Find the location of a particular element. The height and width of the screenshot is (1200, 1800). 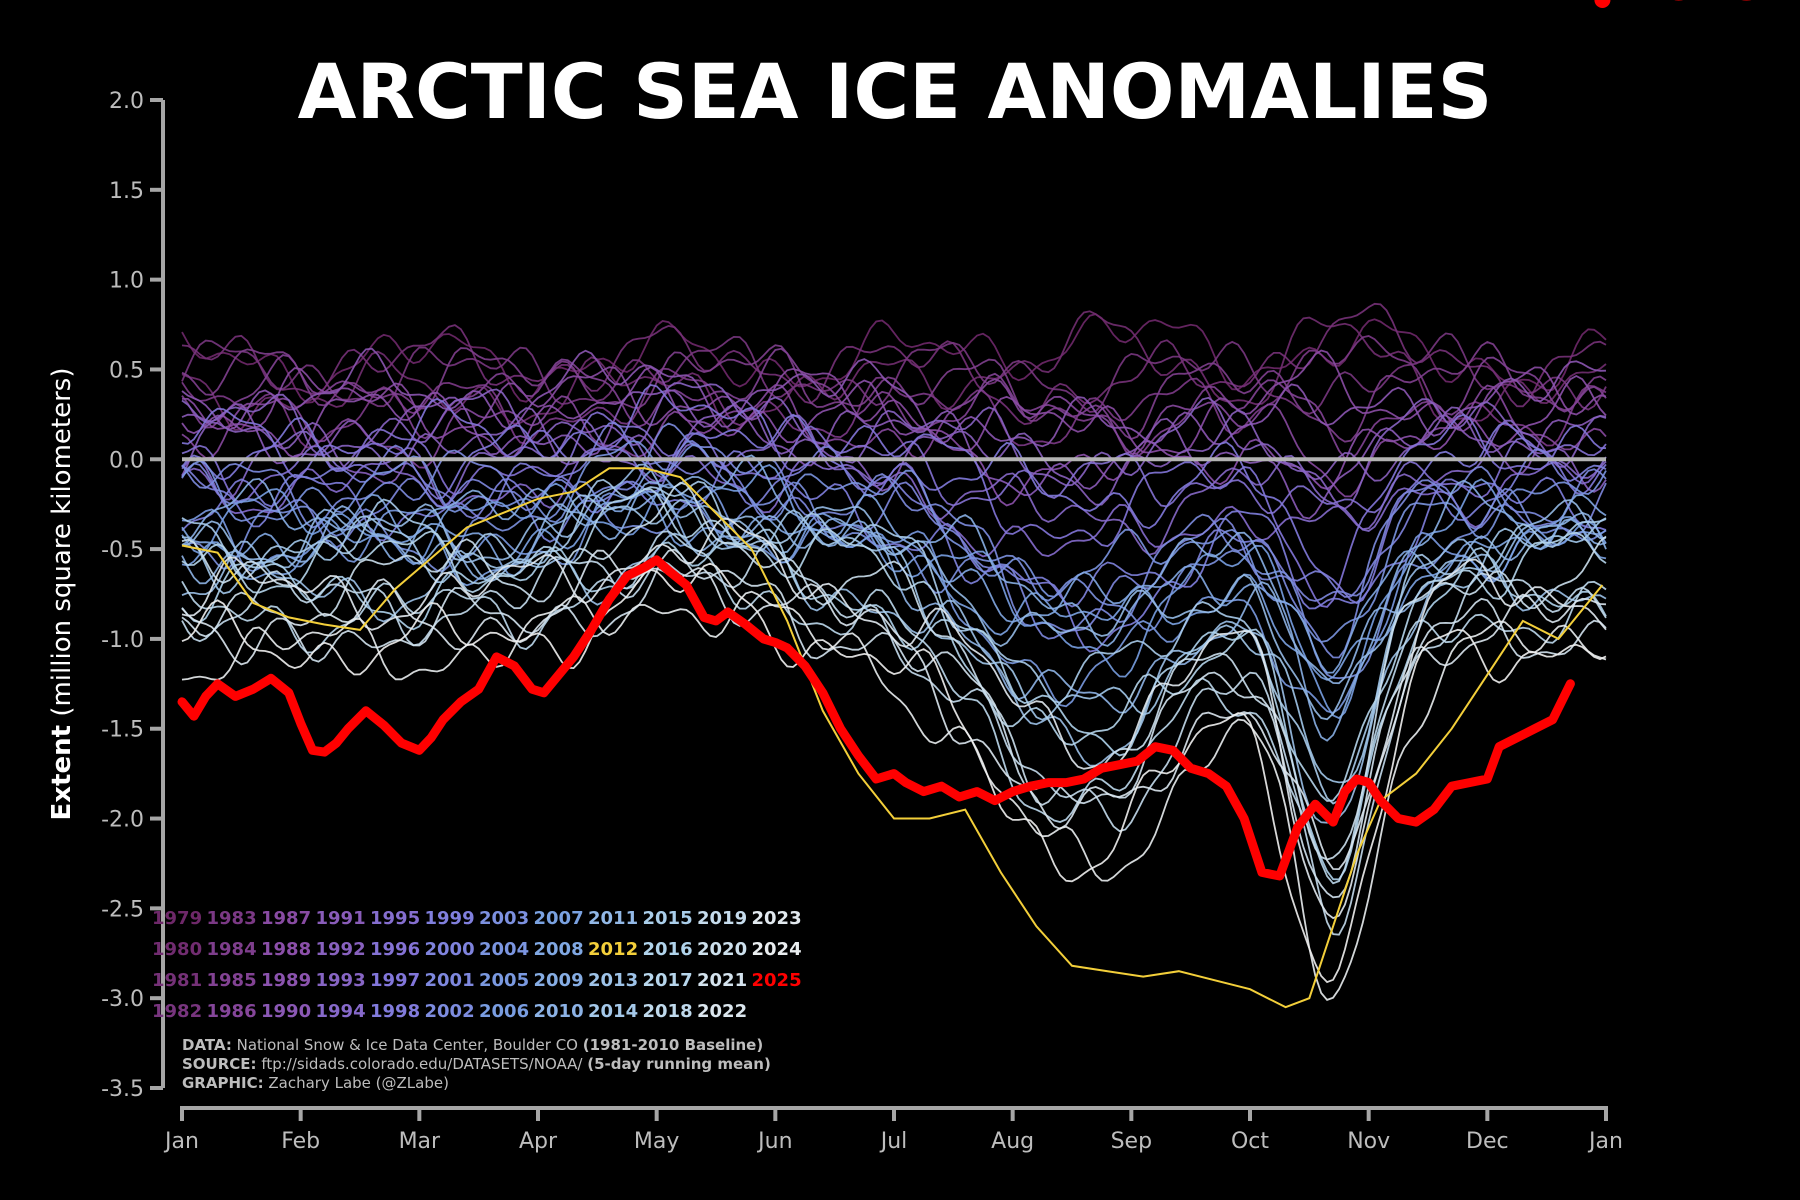

legend-year-1997: 1997 is located at coordinates (395, 980).